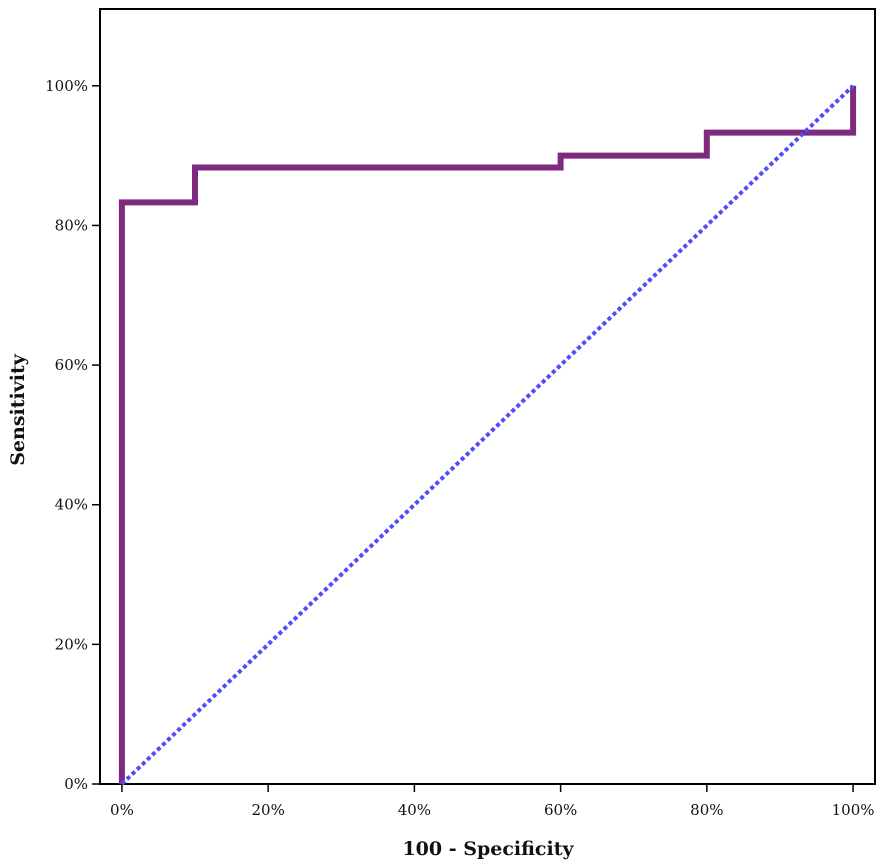  I want to click on y-tick-label: 0%, so click(76, 784).